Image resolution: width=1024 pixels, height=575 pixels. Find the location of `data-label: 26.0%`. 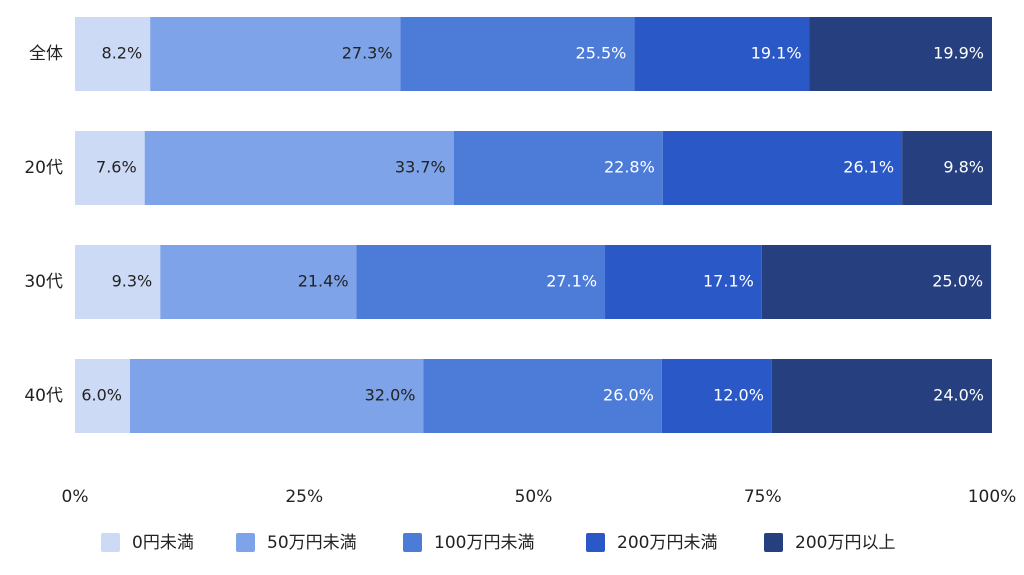

data-label: 26.0% is located at coordinates (628, 395).